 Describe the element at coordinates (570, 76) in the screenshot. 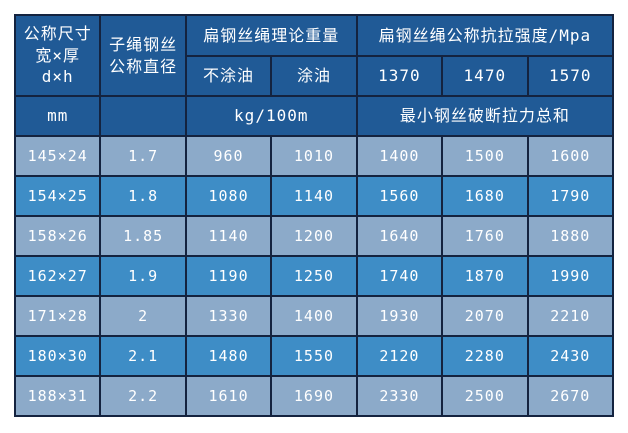

I see `header-grade-1570: 1570` at that location.